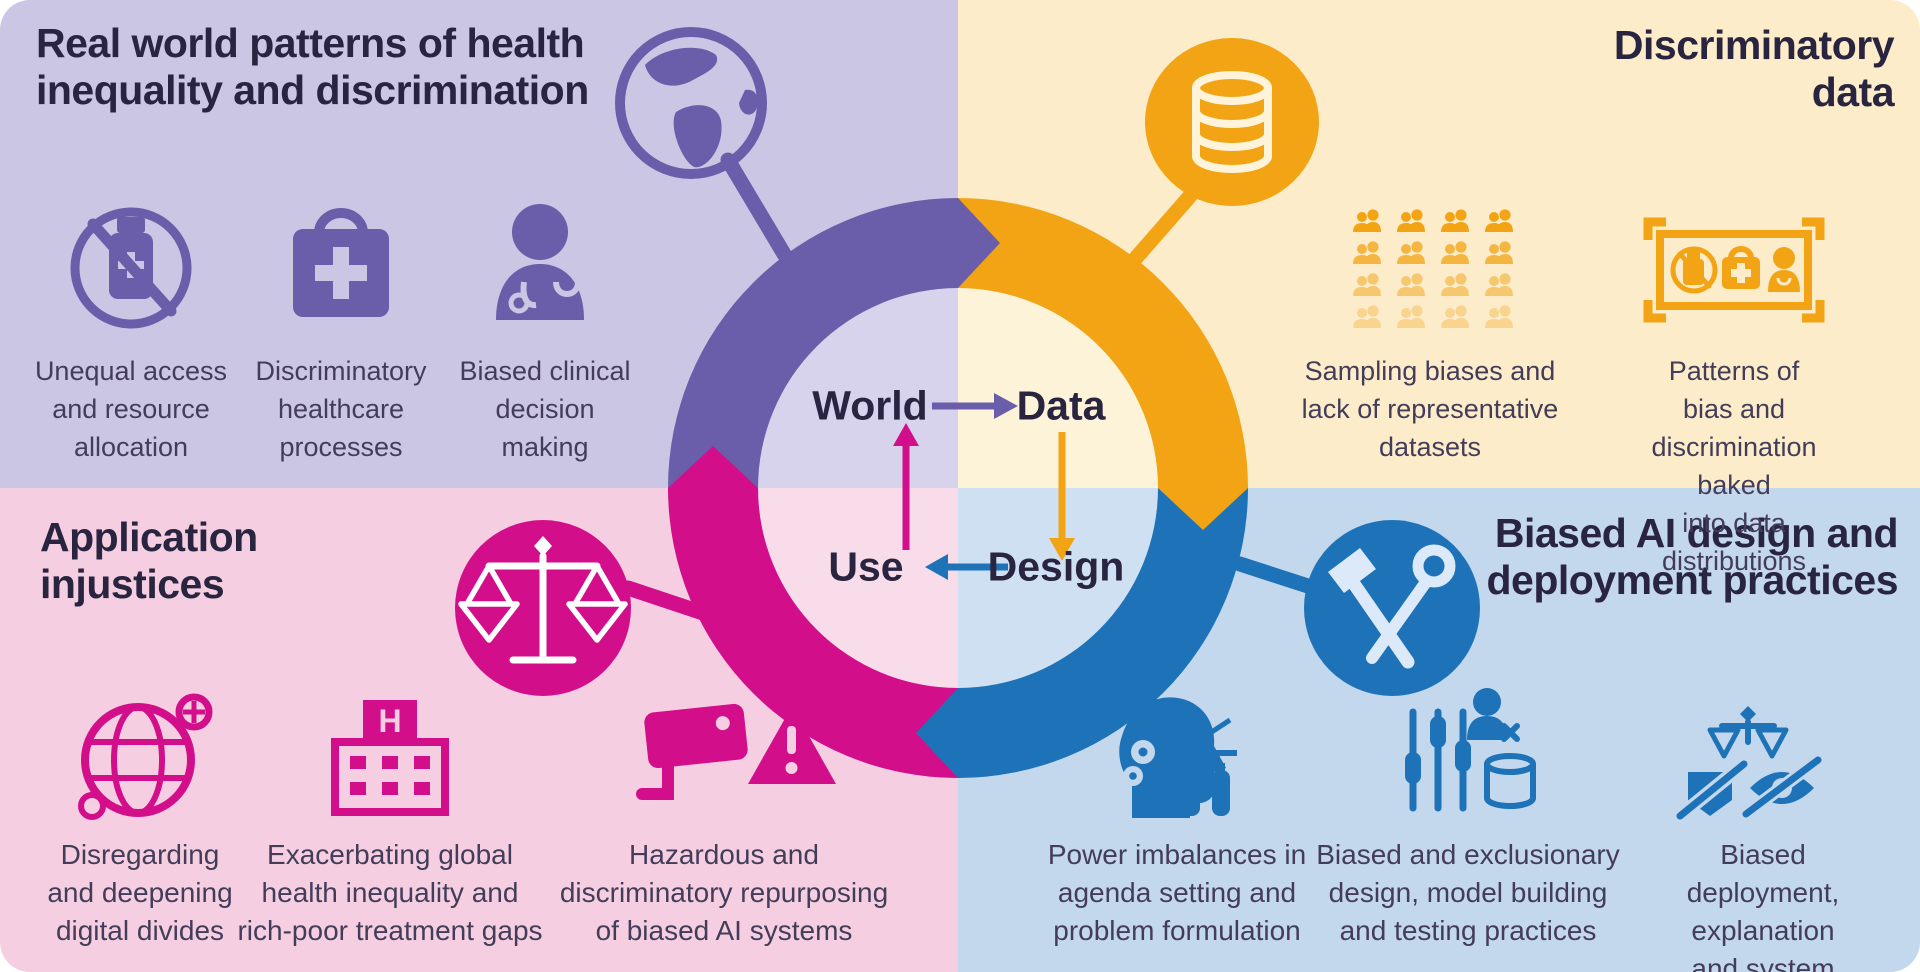 The width and height of the screenshot is (1920, 972). I want to click on surveillance-camera-icon, so click(736, 751).